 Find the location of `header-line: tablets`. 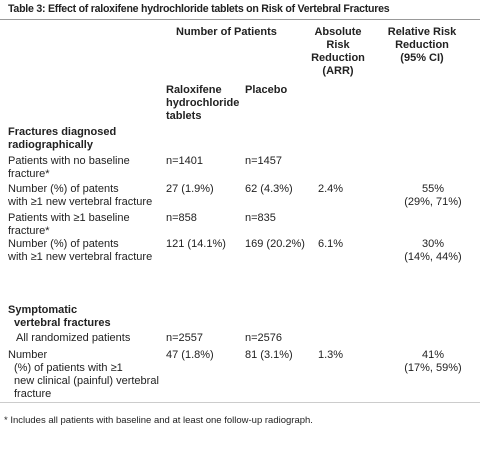

header-line: tablets is located at coordinates (184, 116).